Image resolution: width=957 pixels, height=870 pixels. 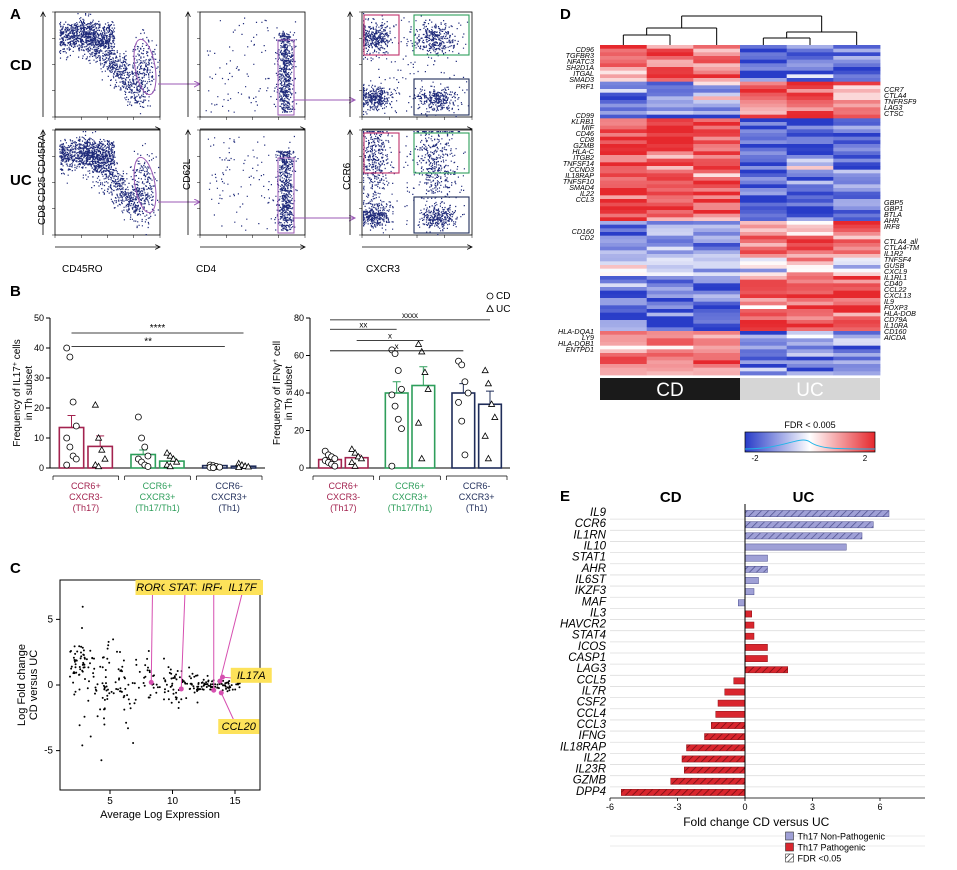 I want to click on highlight-label-bg, so click(x=239, y=726).